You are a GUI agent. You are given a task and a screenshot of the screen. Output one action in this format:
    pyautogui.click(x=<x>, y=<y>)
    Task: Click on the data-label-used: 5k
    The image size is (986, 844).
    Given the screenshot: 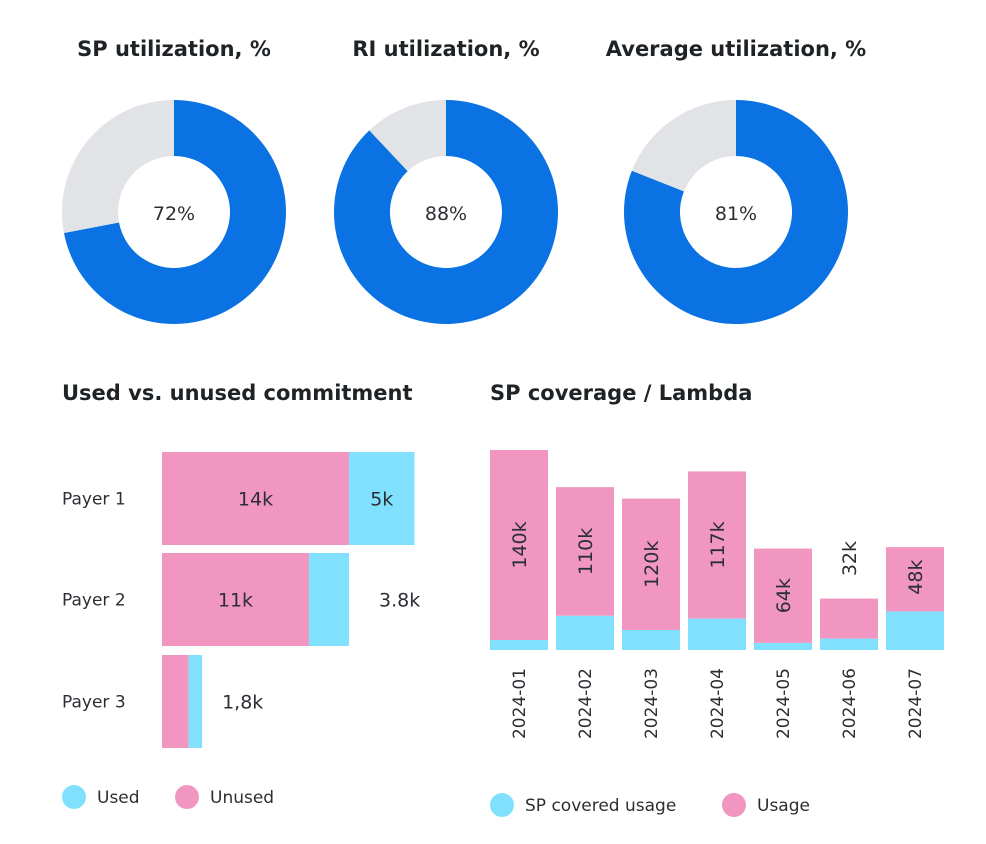 What is the action you would take?
    pyautogui.click(x=381, y=500)
    